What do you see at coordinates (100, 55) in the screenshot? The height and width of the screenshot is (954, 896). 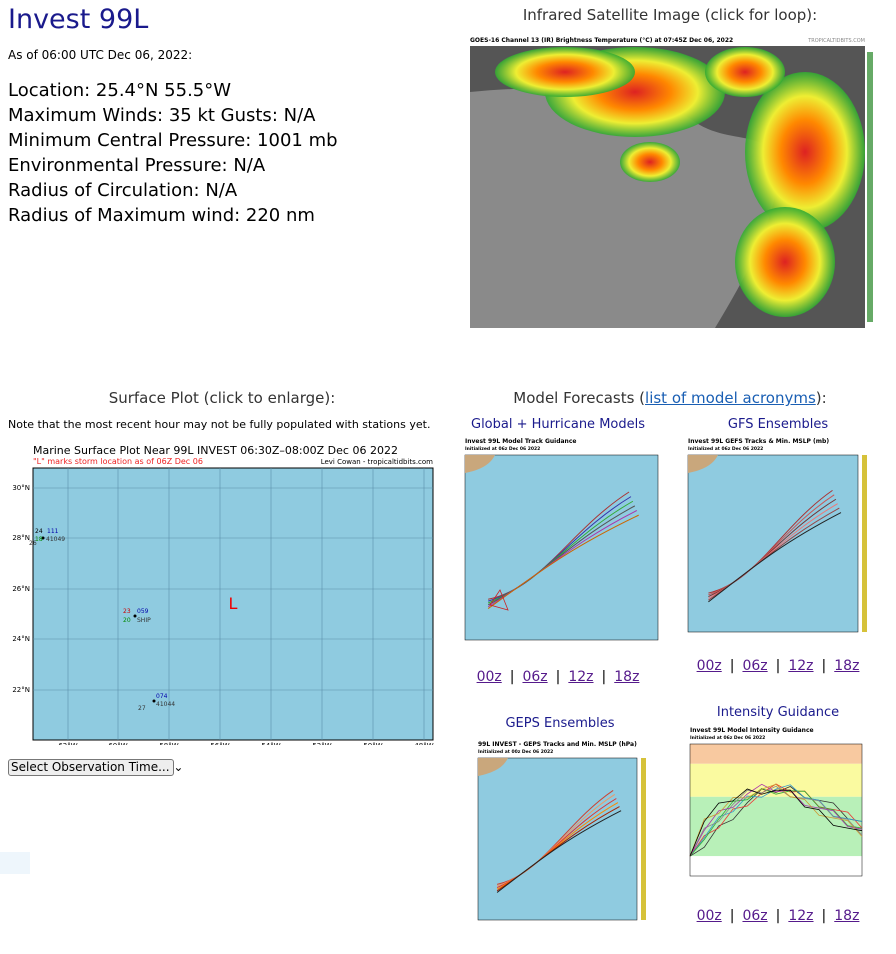 I see `as-of: As of 06:00 UTC Dec 06, 2022:` at bounding box center [100, 55].